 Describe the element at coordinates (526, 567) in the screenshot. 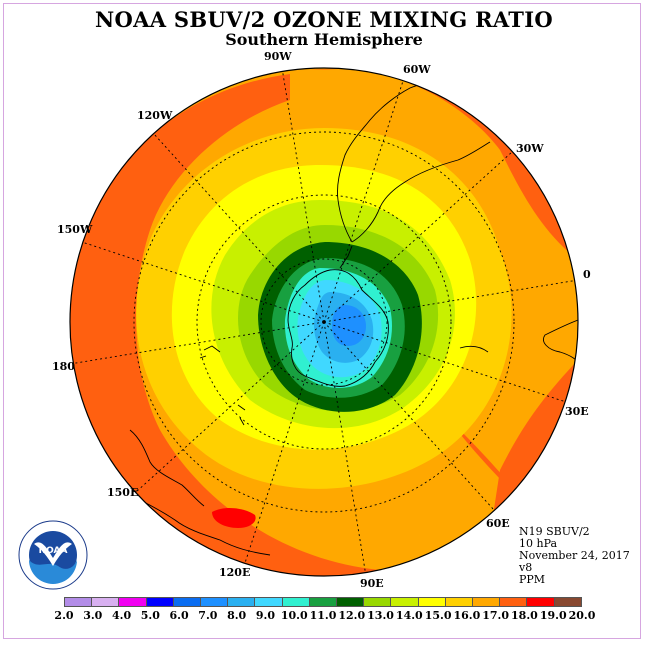

I see `info-version: v8` at that location.